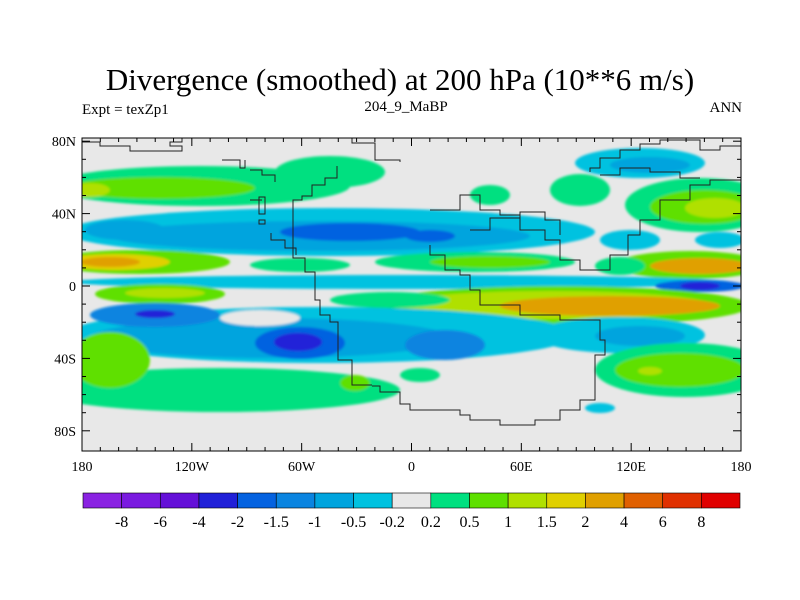 The width and height of the screenshot is (800, 600). Describe the element at coordinates (406, 107) in the screenshot. I see `period-label: 204_9_MaBP` at that location.